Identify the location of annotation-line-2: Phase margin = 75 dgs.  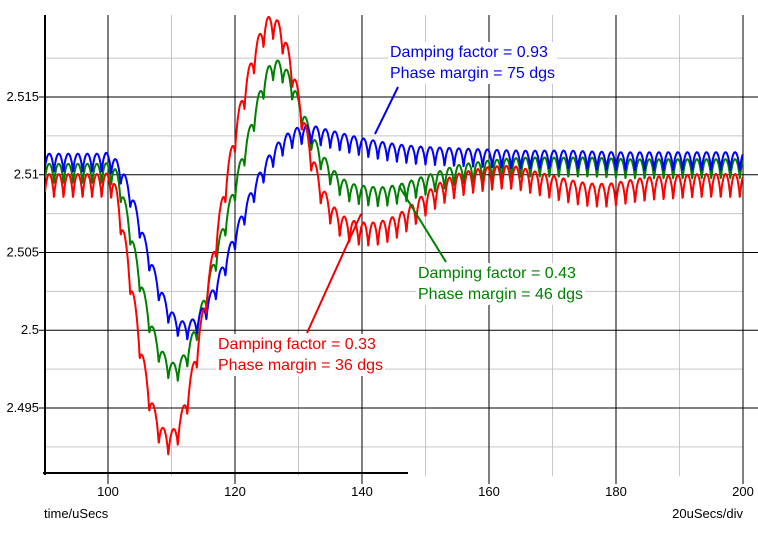
(472, 73).